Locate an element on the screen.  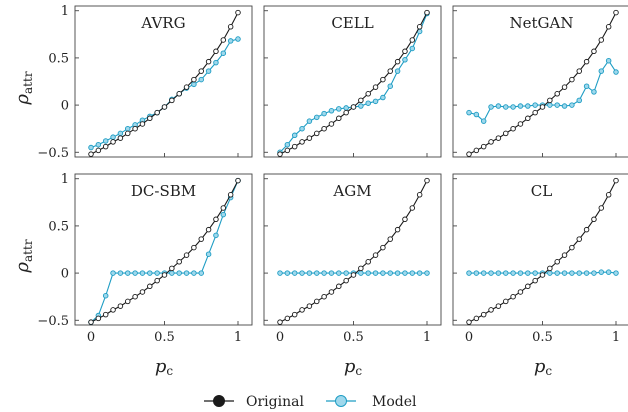
panel-4-ytick-label-3: −0.5 is located at coordinates (53, 321).